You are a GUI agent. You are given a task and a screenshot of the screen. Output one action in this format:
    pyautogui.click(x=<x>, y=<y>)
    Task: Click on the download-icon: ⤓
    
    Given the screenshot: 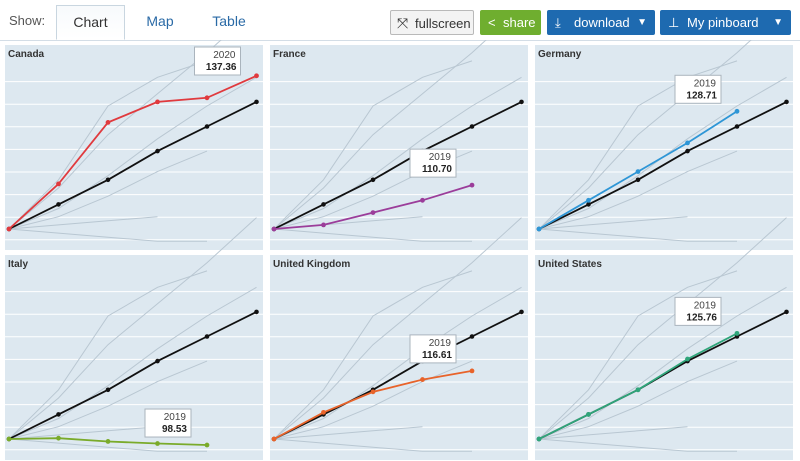 What is the action you would take?
    pyautogui.click(x=558, y=22)
    